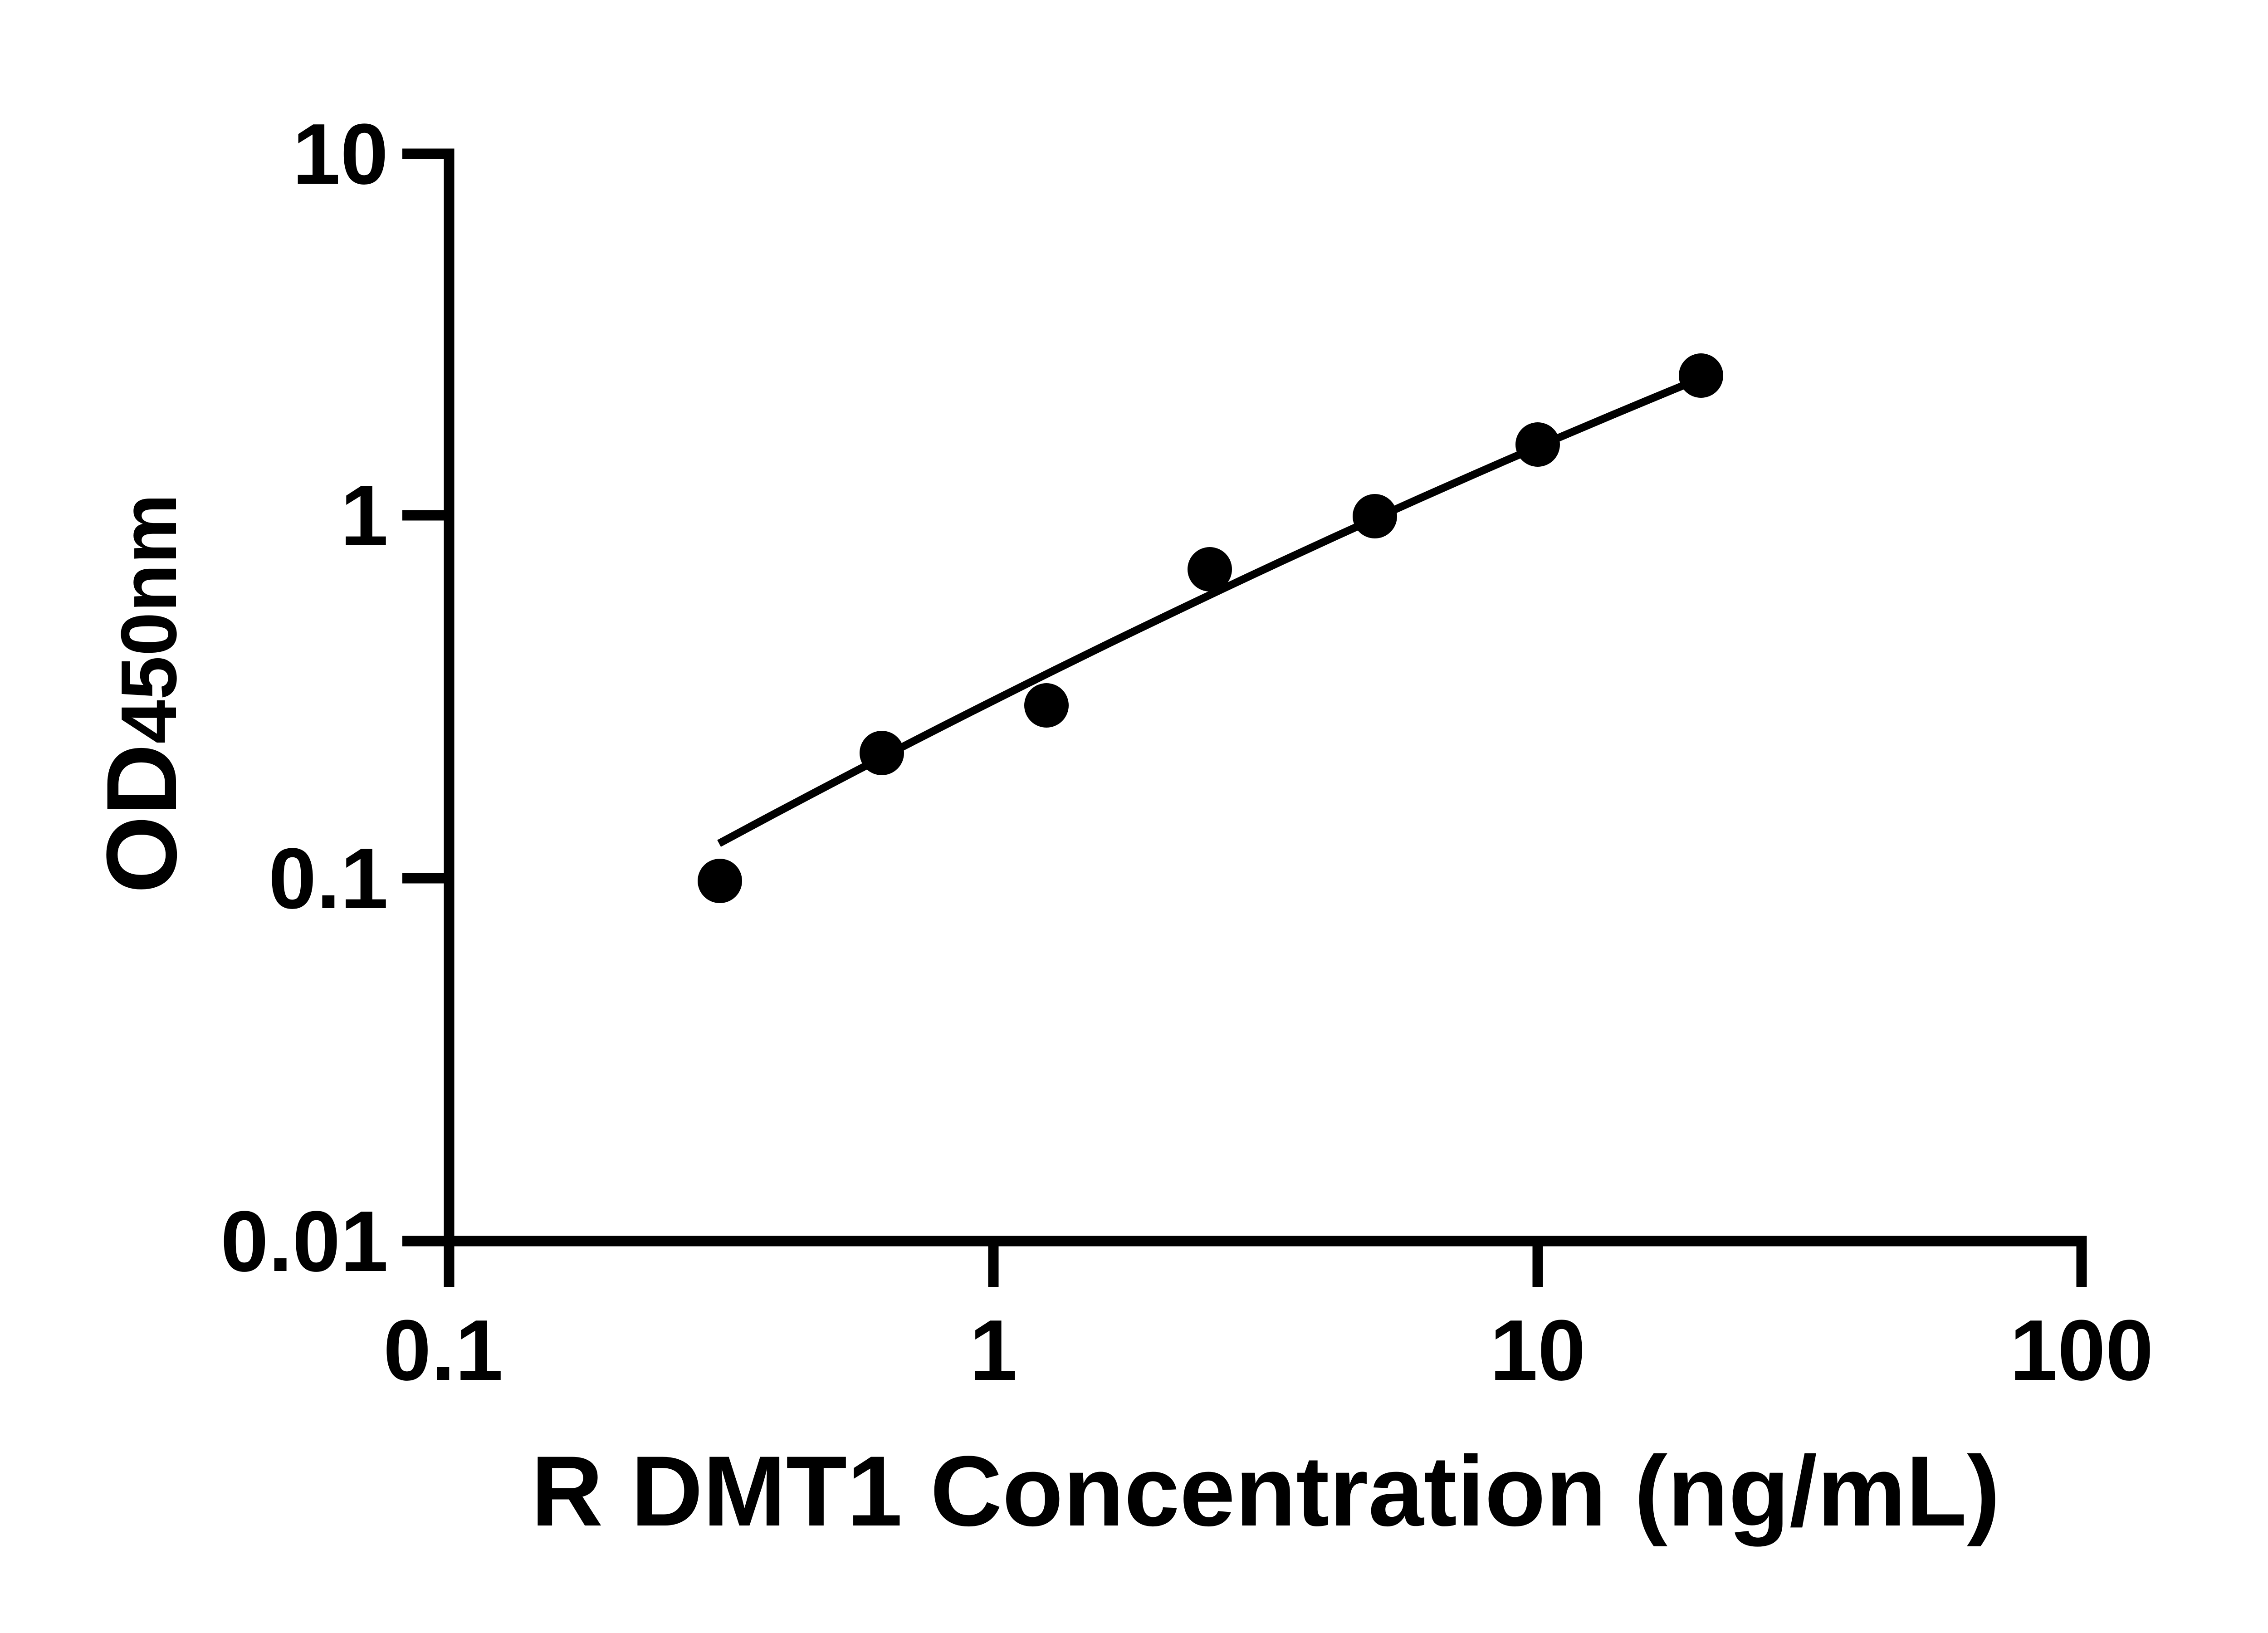  Describe the element at coordinates (304, 1241) in the screenshot. I see `svg-text: 0.01` at that location.